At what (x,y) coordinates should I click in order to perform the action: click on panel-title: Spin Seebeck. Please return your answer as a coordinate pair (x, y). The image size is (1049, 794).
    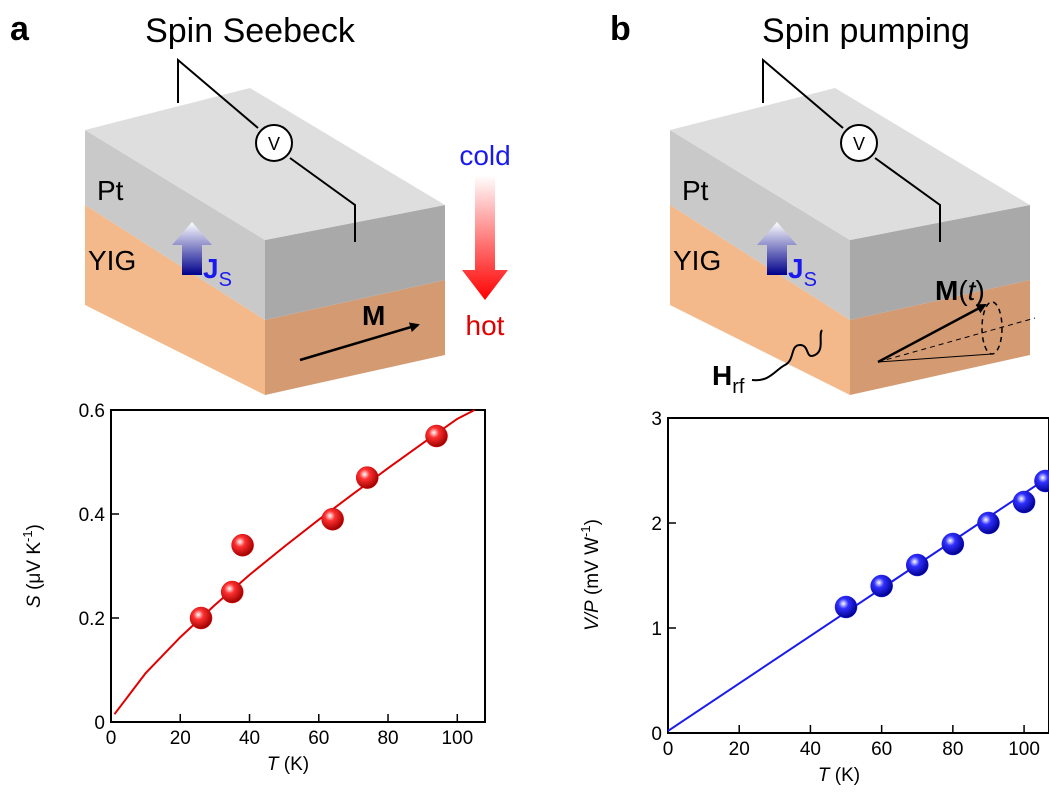
    Looking at the image, I should click on (250, 31).